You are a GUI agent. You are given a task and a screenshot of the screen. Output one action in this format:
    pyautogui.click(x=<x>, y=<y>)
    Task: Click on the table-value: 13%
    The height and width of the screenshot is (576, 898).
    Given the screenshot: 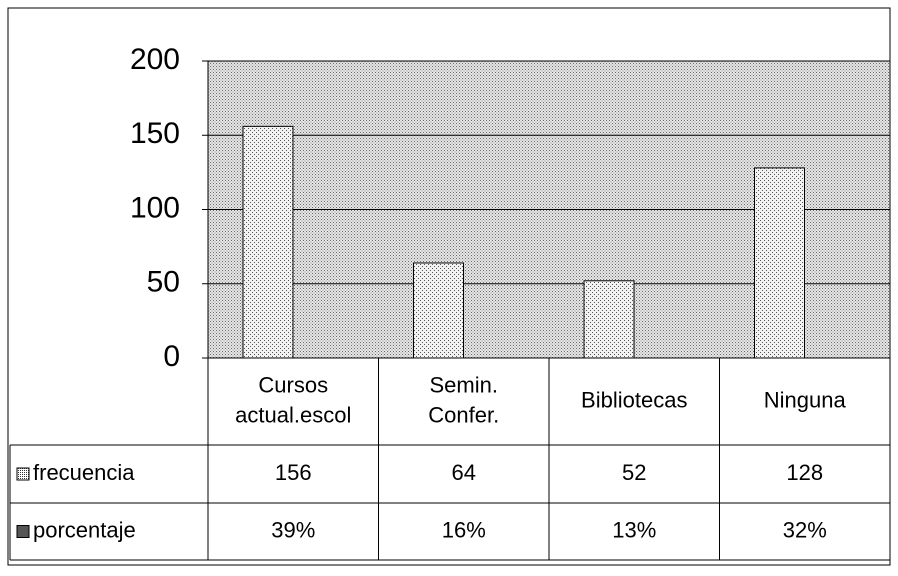 What is the action you would take?
    pyautogui.click(x=634, y=529)
    